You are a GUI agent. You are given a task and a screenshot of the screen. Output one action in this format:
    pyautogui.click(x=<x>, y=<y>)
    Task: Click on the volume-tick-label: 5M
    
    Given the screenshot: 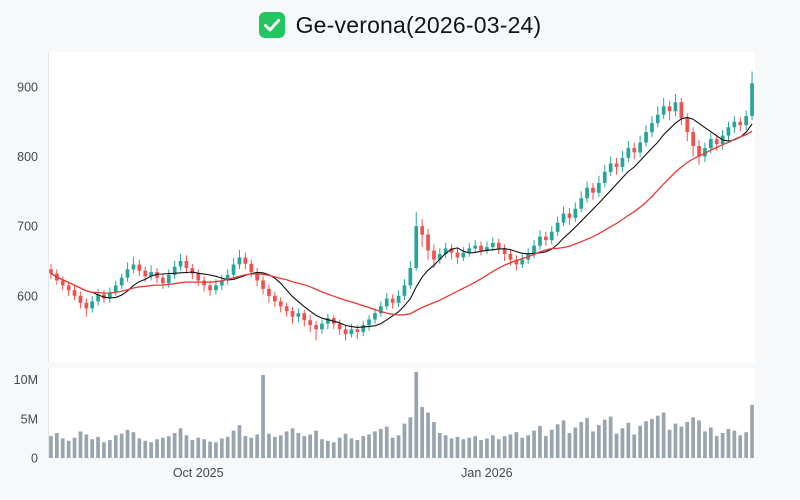 What is the action you would take?
    pyautogui.click(x=29, y=419)
    